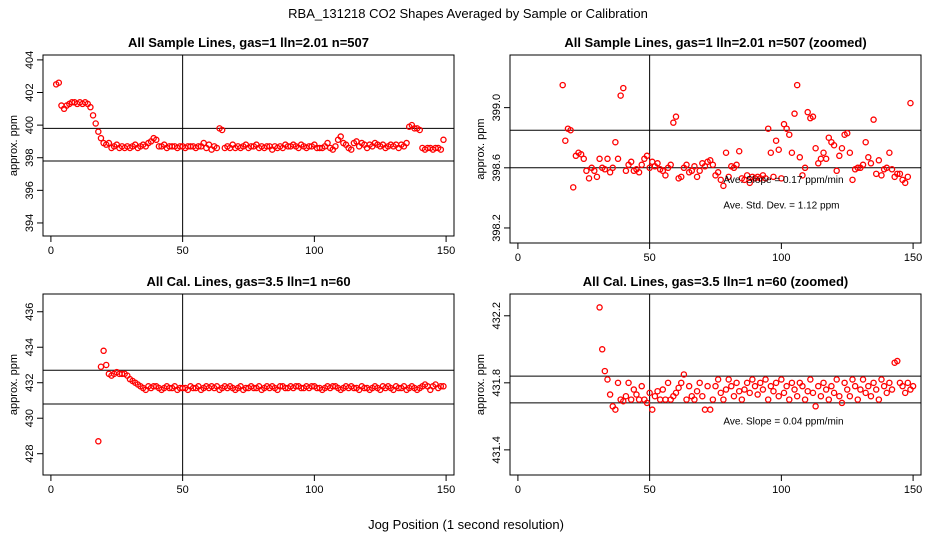 Image resolution: width=936 pixels, height=540 pixels. What do you see at coordinates (446, 490) in the screenshot?
I see `panel-3-xtick-label: 150` at bounding box center [446, 490].